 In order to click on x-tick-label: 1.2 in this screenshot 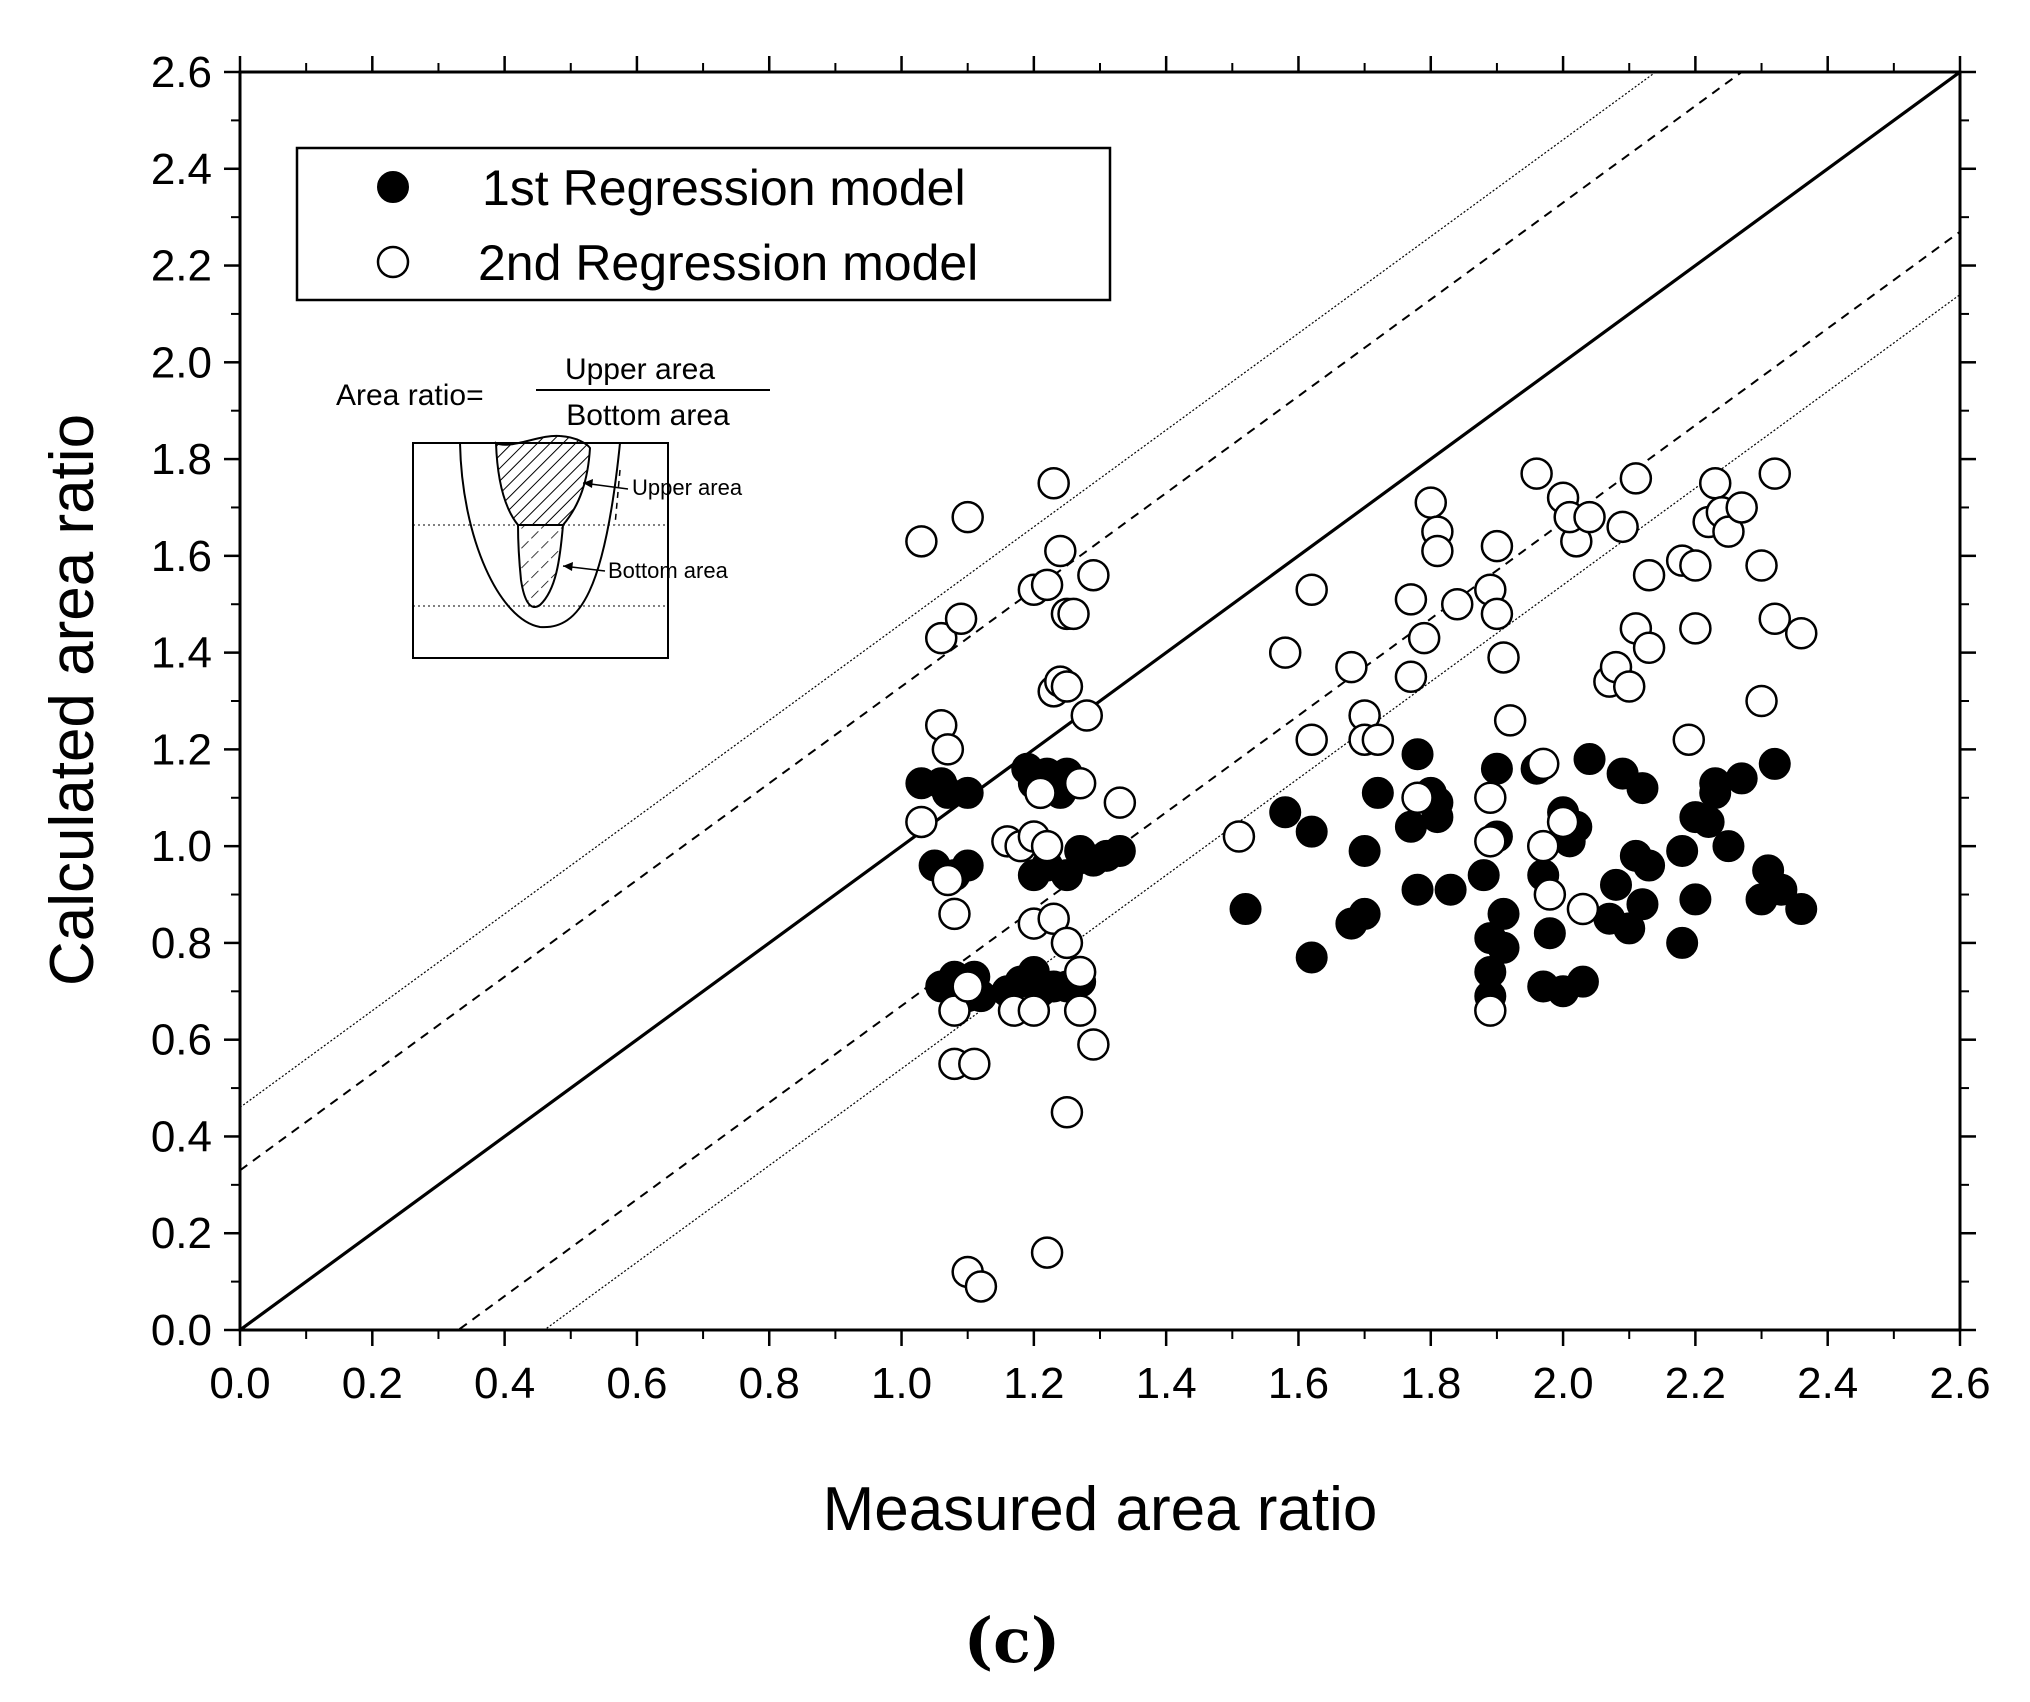, I will do `click(1033, 1383)`.